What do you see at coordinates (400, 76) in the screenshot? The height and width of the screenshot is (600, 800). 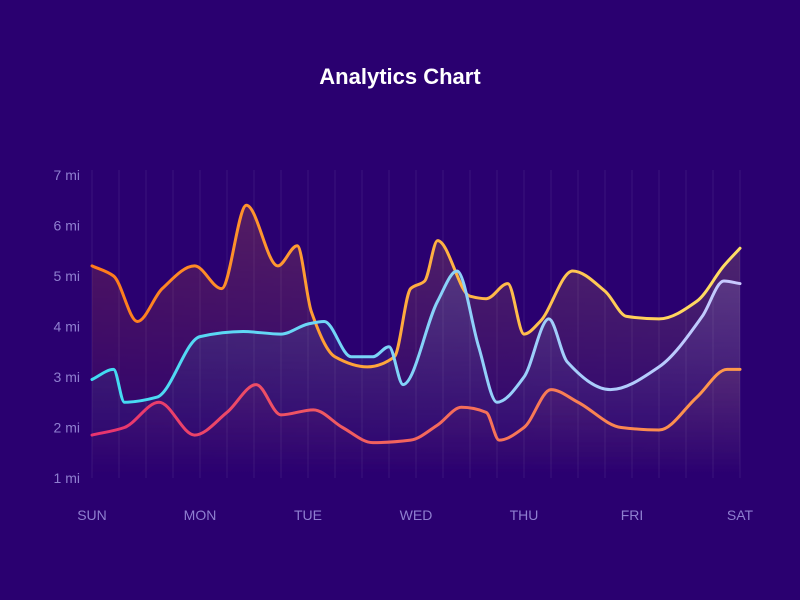 I see `chart-title: Analytics Chart` at bounding box center [400, 76].